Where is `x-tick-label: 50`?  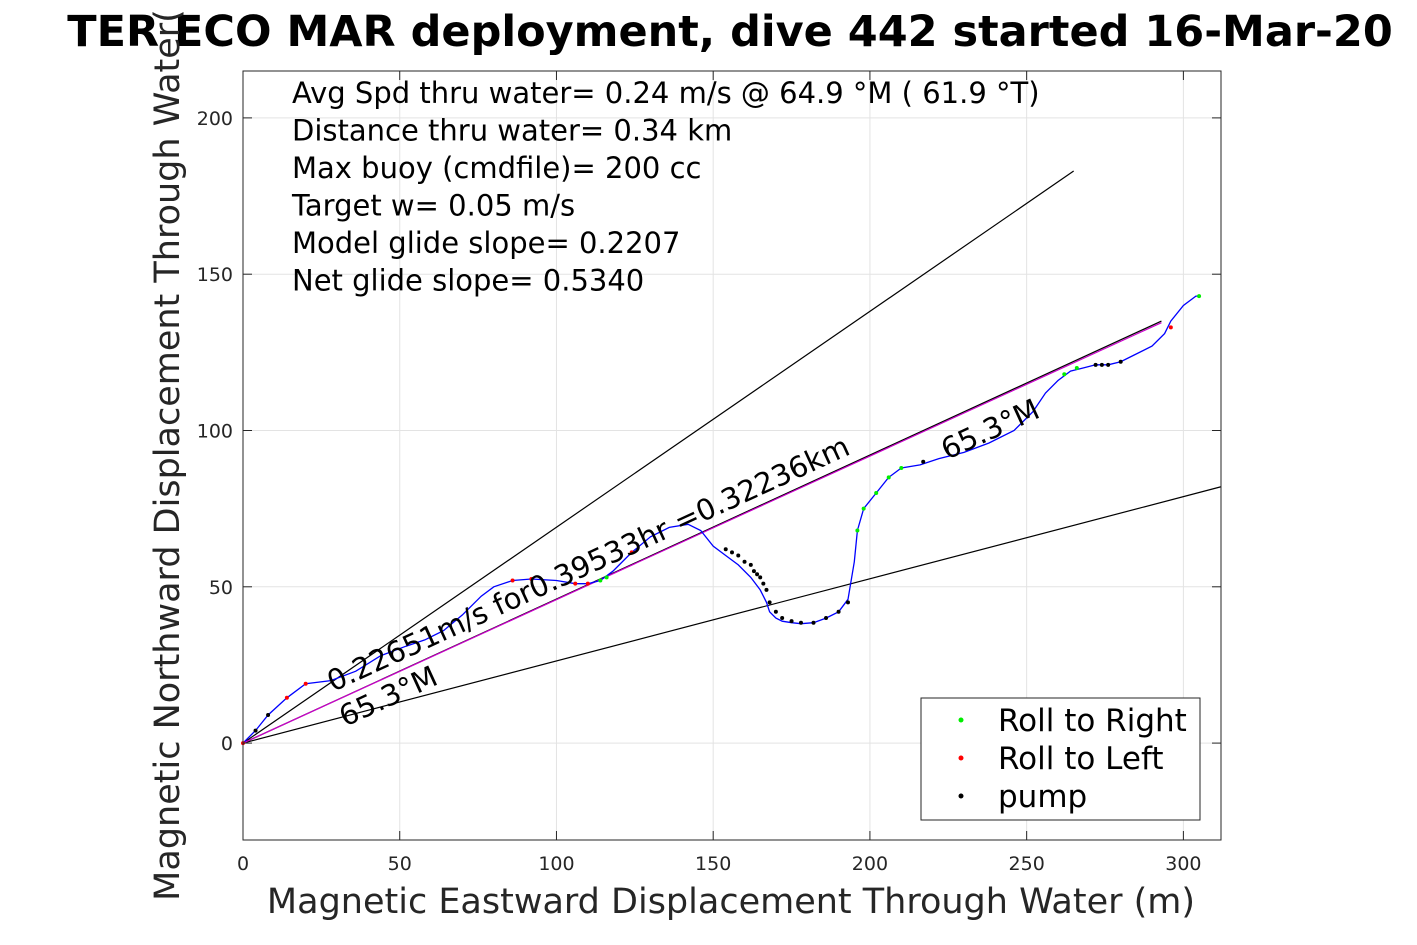
x-tick-label: 50 is located at coordinates (400, 864).